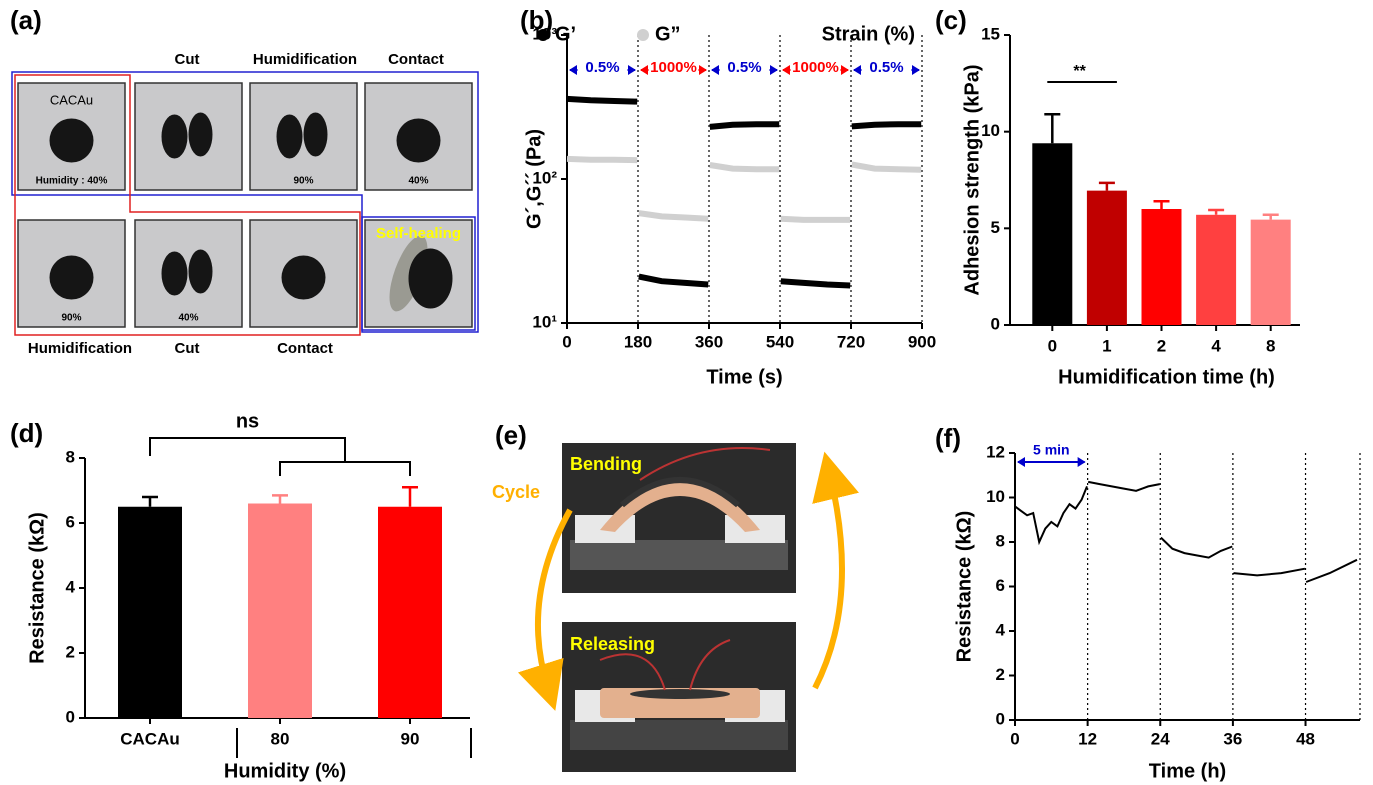  What do you see at coordinates (995, 451) in the screenshot?
I see `y-tick-label: 12` at bounding box center [995, 451].